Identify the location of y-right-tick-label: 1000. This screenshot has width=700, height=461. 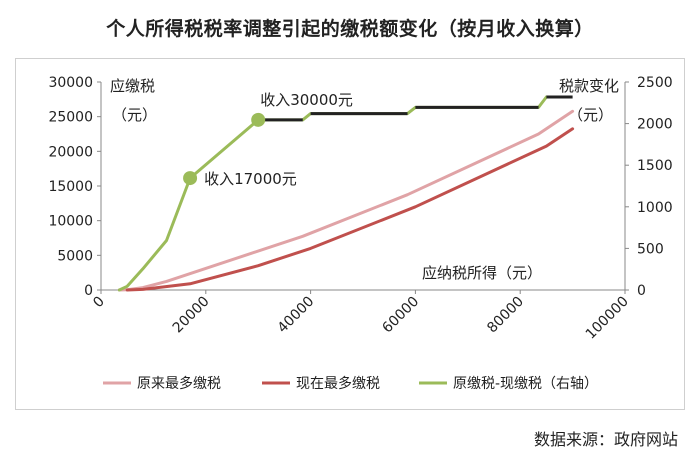
(655, 208).